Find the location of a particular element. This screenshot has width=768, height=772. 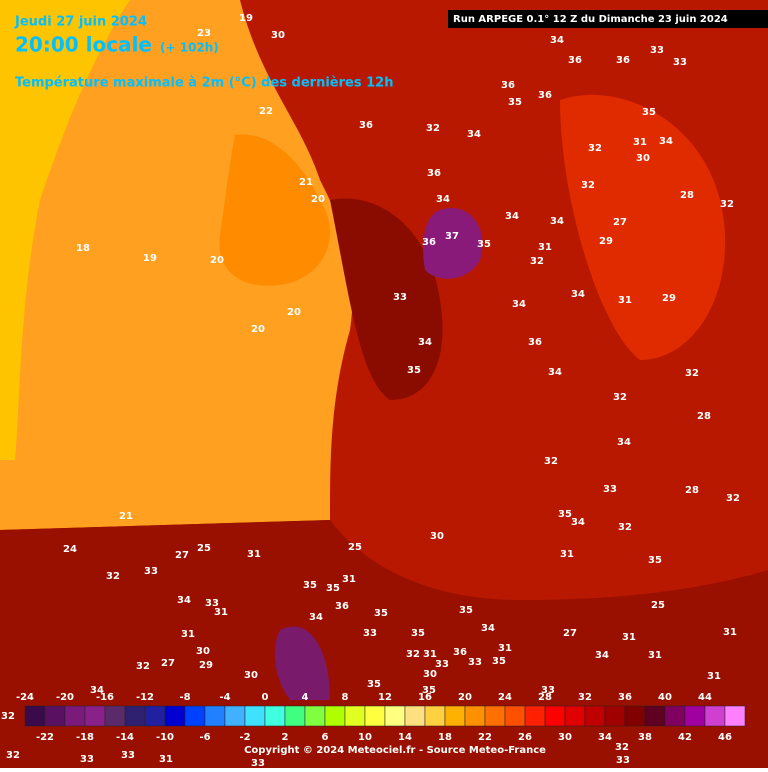

sea-cool-area is located at coordinates (65, 230).